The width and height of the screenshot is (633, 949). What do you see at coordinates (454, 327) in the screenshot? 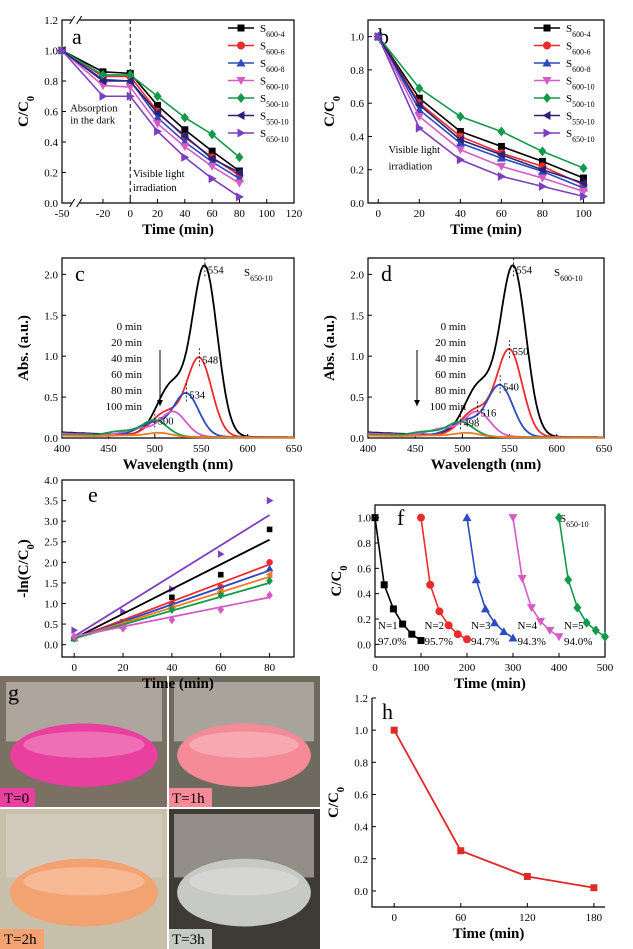
I see `time-label: 0 min` at bounding box center [454, 327].